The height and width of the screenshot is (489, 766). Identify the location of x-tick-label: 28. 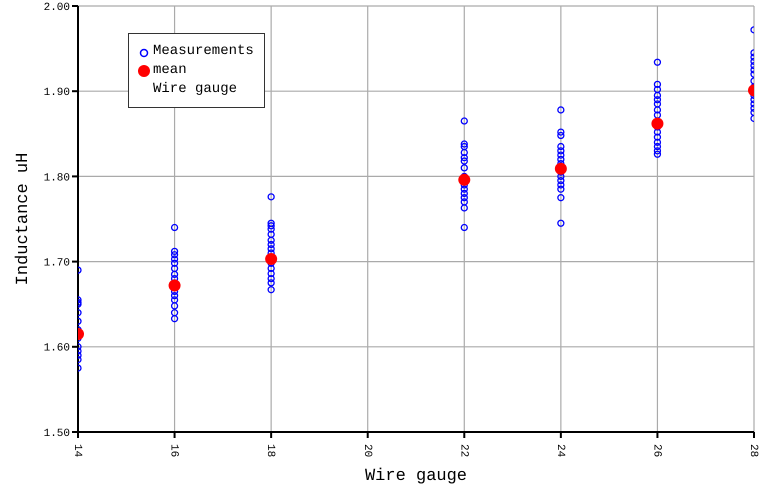
(753, 451).